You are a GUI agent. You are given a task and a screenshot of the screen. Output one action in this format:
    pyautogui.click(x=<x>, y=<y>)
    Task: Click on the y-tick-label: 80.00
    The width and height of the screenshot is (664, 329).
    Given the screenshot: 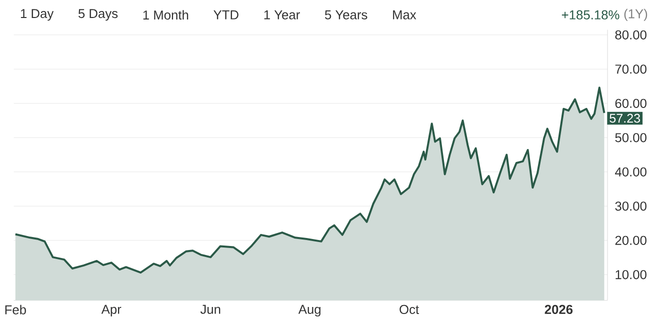 What is the action you would take?
    pyautogui.click(x=630, y=35)
    